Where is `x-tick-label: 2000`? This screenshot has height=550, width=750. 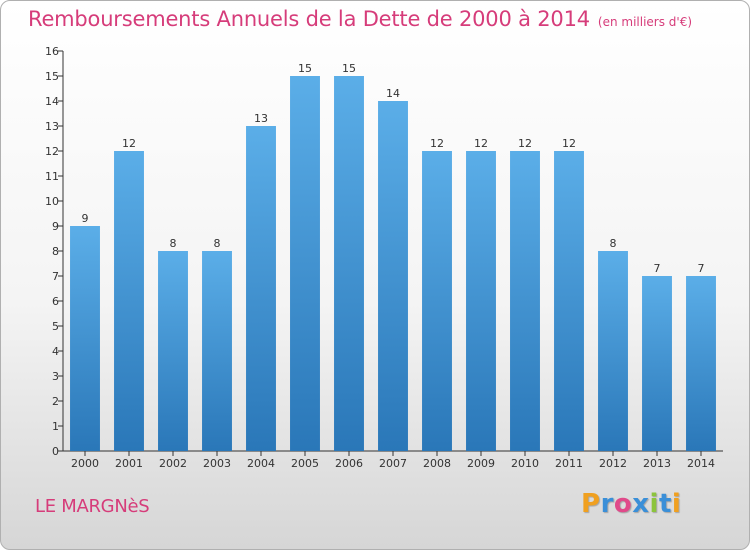 x-tick-label: 2000 is located at coordinates (85, 463).